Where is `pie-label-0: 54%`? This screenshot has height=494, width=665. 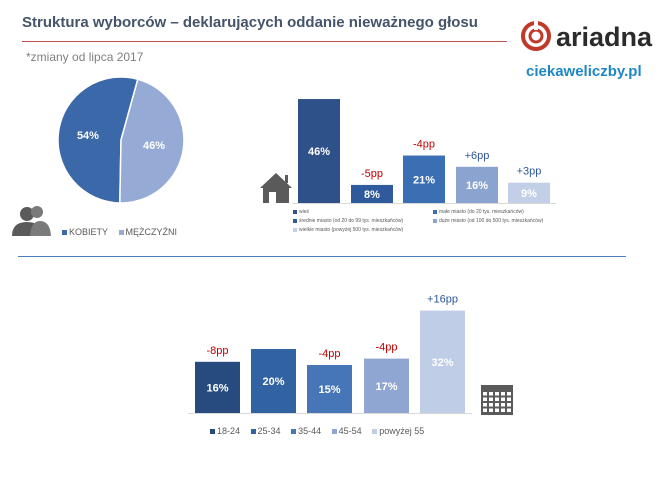
pie-label-0: 54% is located at coordinates (88, 136).